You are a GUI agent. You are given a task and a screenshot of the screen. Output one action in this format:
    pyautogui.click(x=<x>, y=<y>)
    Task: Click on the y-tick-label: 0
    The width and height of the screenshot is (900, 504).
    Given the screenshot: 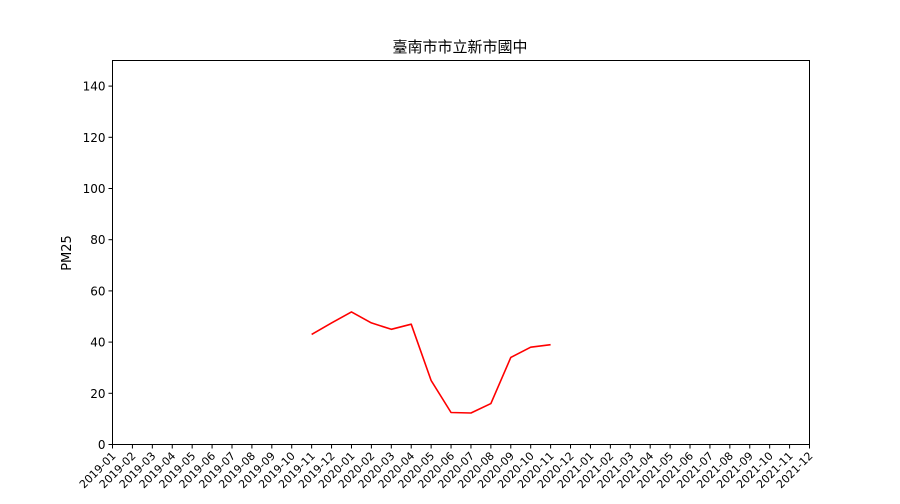 What is the action you would take?
    pyautogui.click(x=102, y=445)
    